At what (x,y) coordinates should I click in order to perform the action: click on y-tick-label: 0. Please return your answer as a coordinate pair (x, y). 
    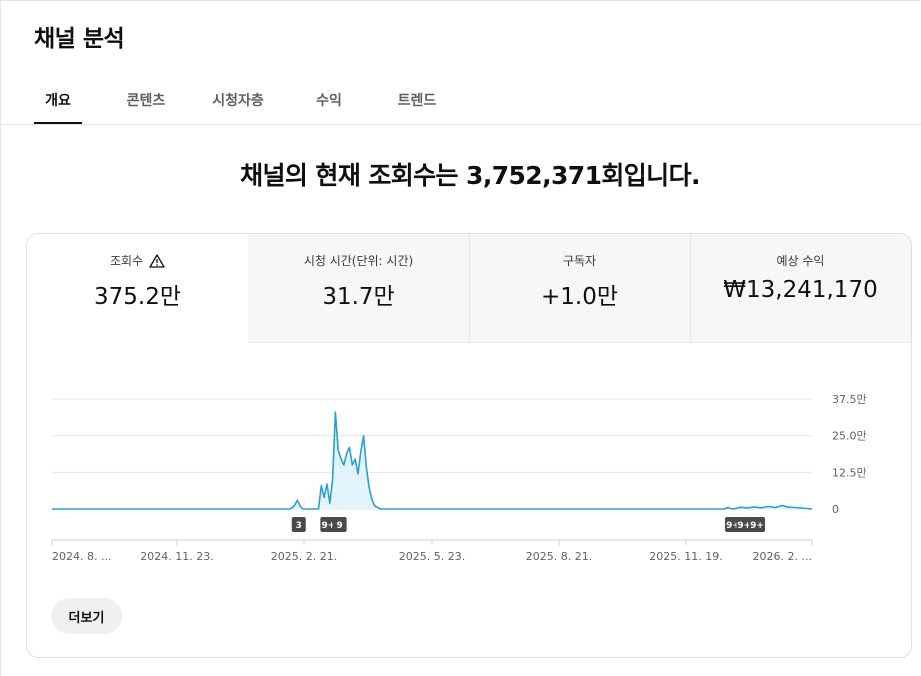
    Looking at the image, I should click on (835, 509).